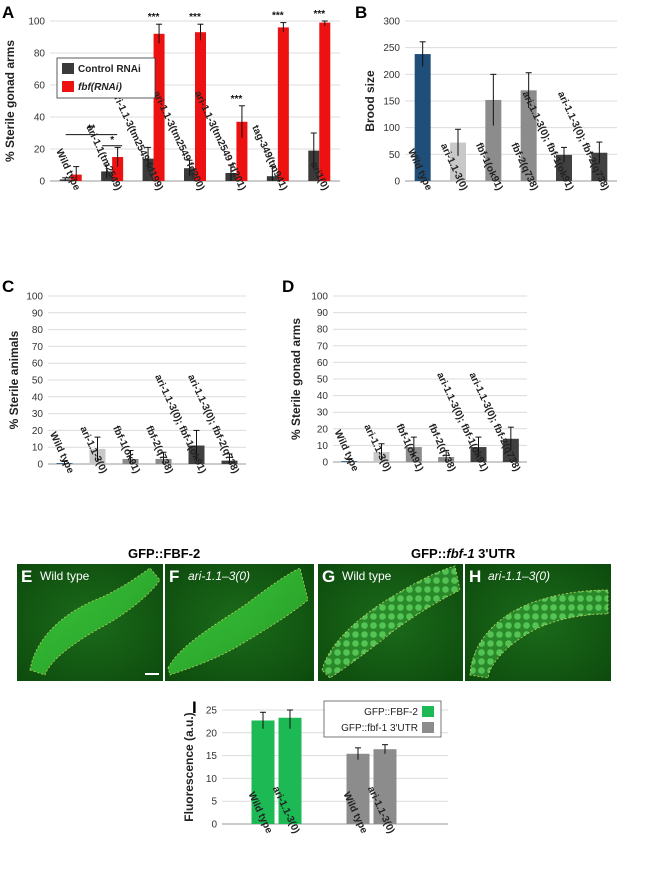 This screenshot has height=872, width=660. Describe the element at coordinates (214, 802) in the screenshot. I see `y-tick-label: 5` at that location.